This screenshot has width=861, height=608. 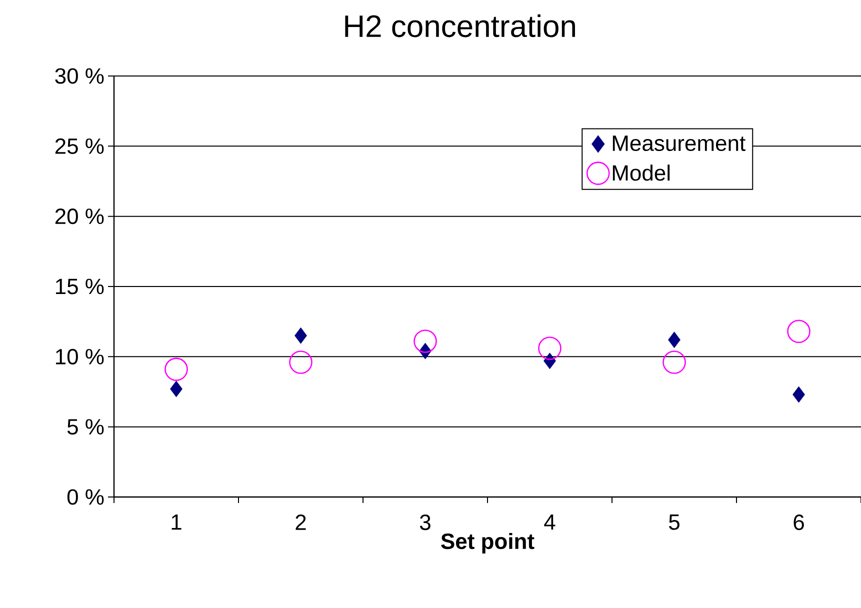 What do you see at coordinates (79, 216) in the screenshot?
I see `y-tick-label: 20 %` at bounding box center [79, 216].